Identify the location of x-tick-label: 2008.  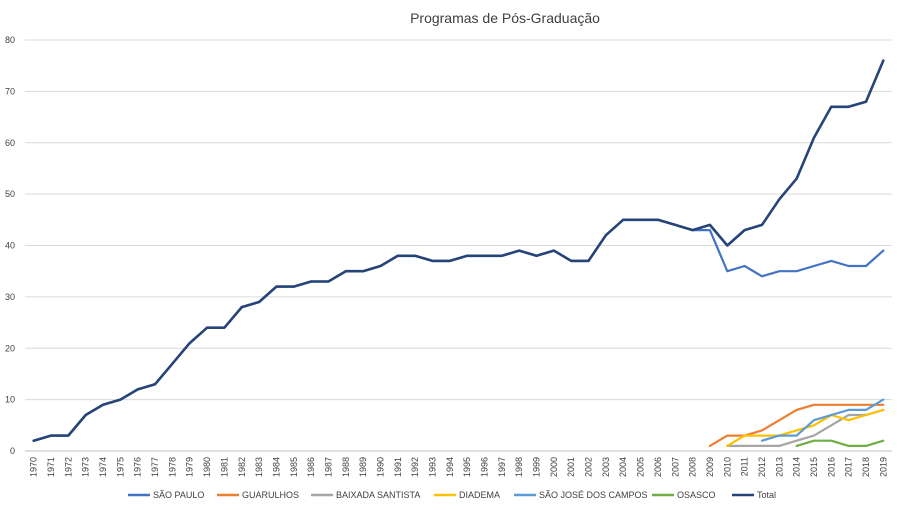
(693, 467).